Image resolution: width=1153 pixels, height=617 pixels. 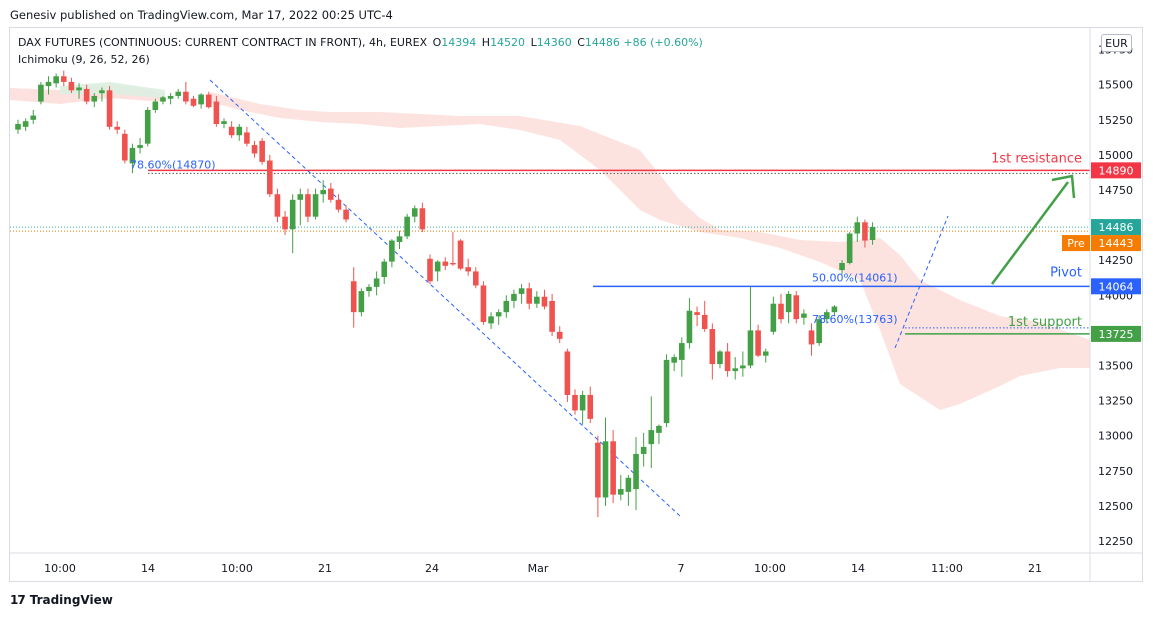 I want to click on x-tick-label: 21, so click(x=1035, y=568).